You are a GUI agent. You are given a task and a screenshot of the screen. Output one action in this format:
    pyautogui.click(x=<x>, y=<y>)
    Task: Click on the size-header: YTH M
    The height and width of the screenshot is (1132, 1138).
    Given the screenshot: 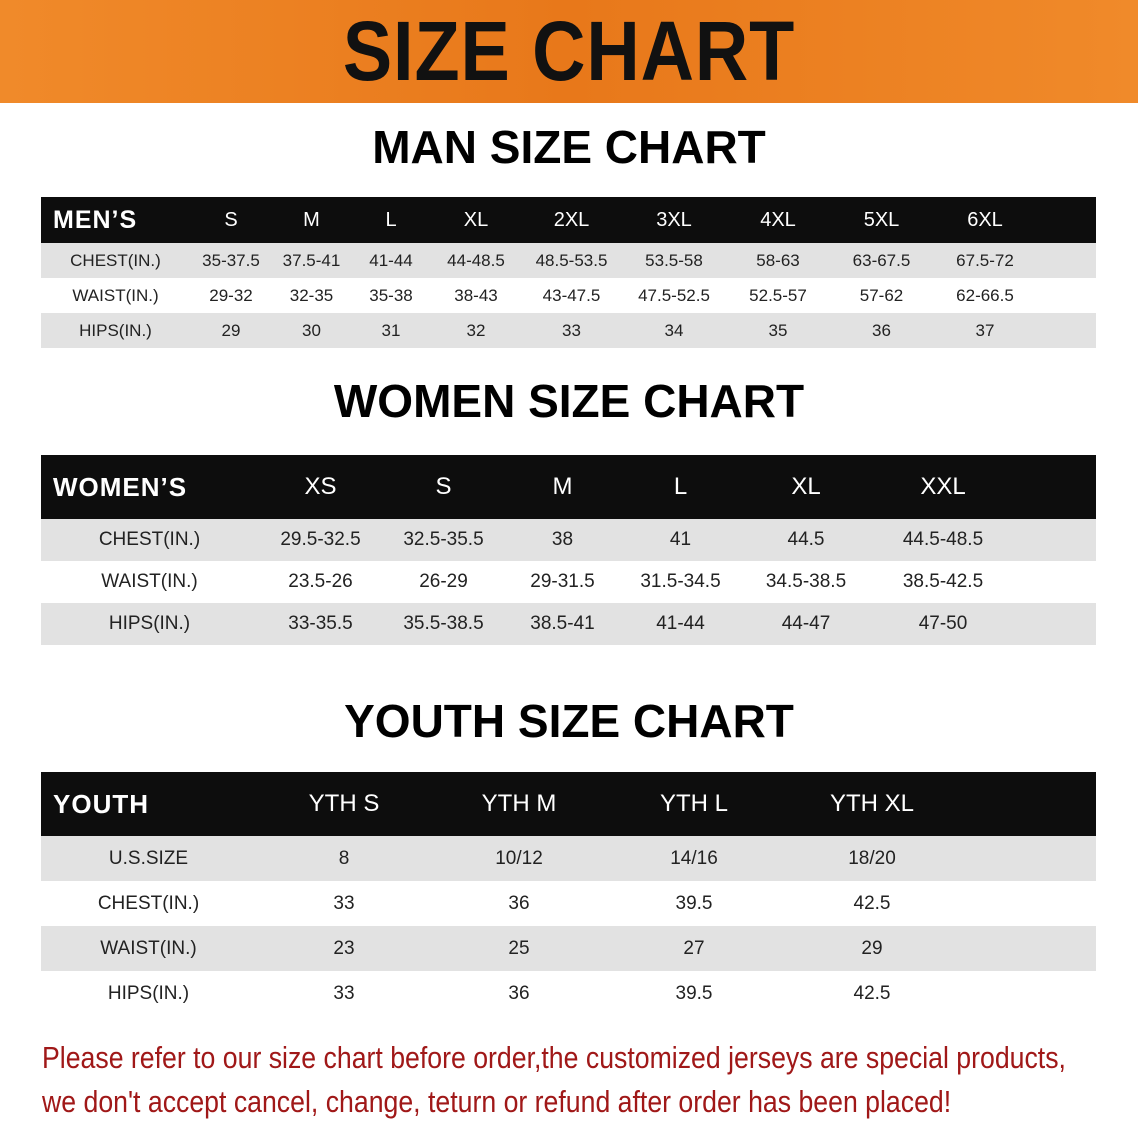 What is the action you would take?
    pyautogui.click(x=519, y=804)
    